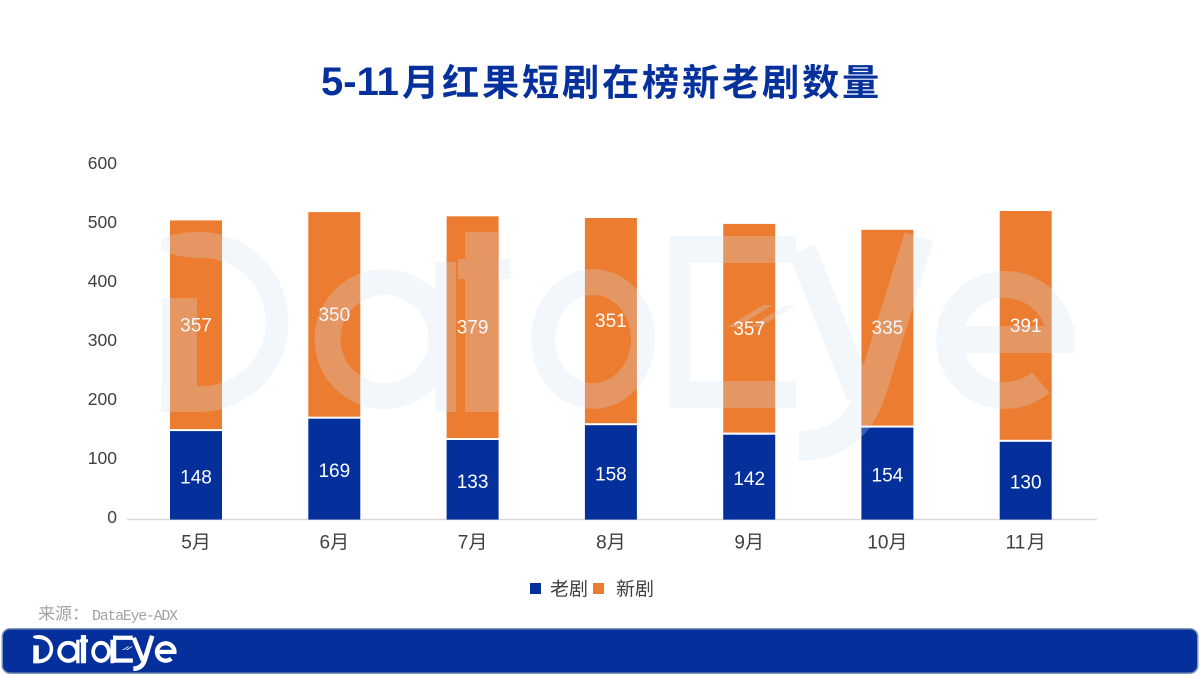  I want to click on svg-text: 169, so click(334, 471).